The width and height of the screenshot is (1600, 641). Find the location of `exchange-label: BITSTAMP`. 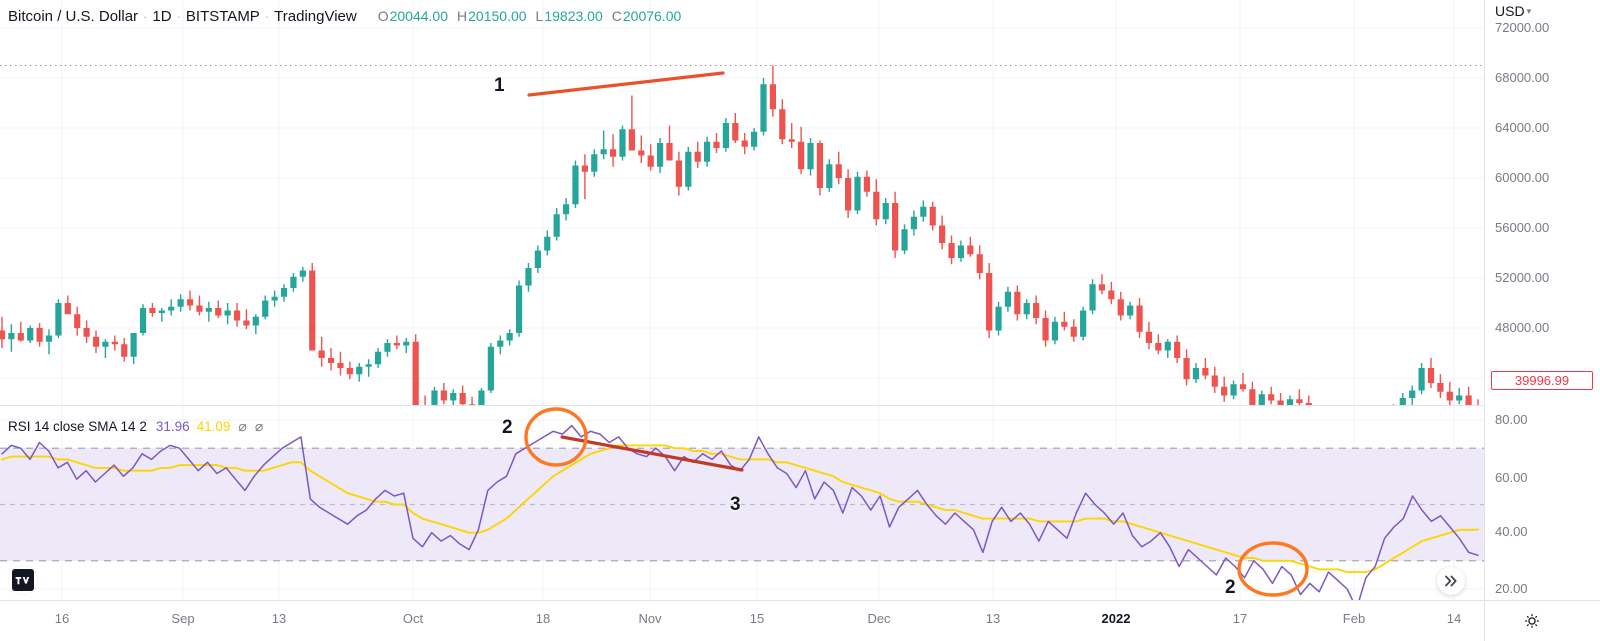

exchange-label: BITSTAMP is located at coordinates (222, 16).